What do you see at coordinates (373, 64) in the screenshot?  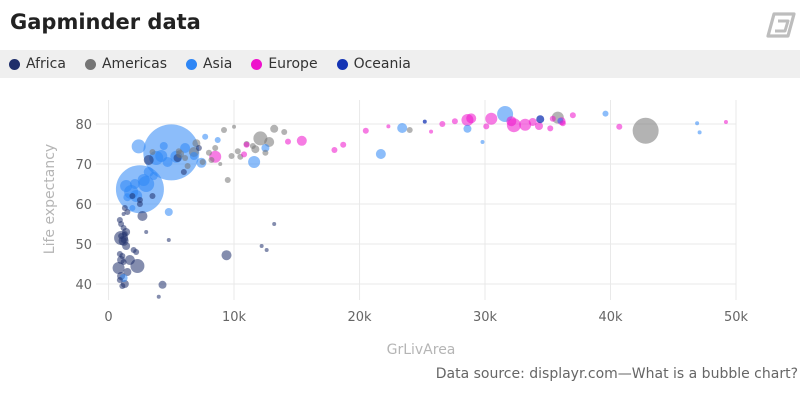 I see `legend-item-oceania: Oceania` at bounding box center [373, 64].